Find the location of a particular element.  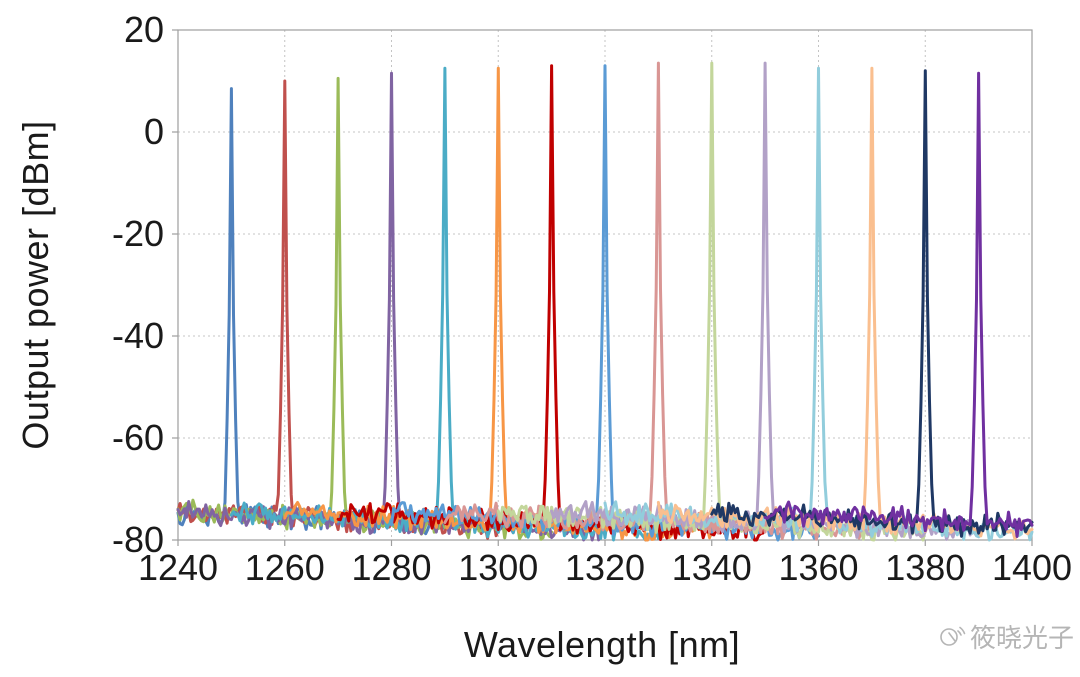

x-tick-label: 1300 is located at coordinates (498, 567).